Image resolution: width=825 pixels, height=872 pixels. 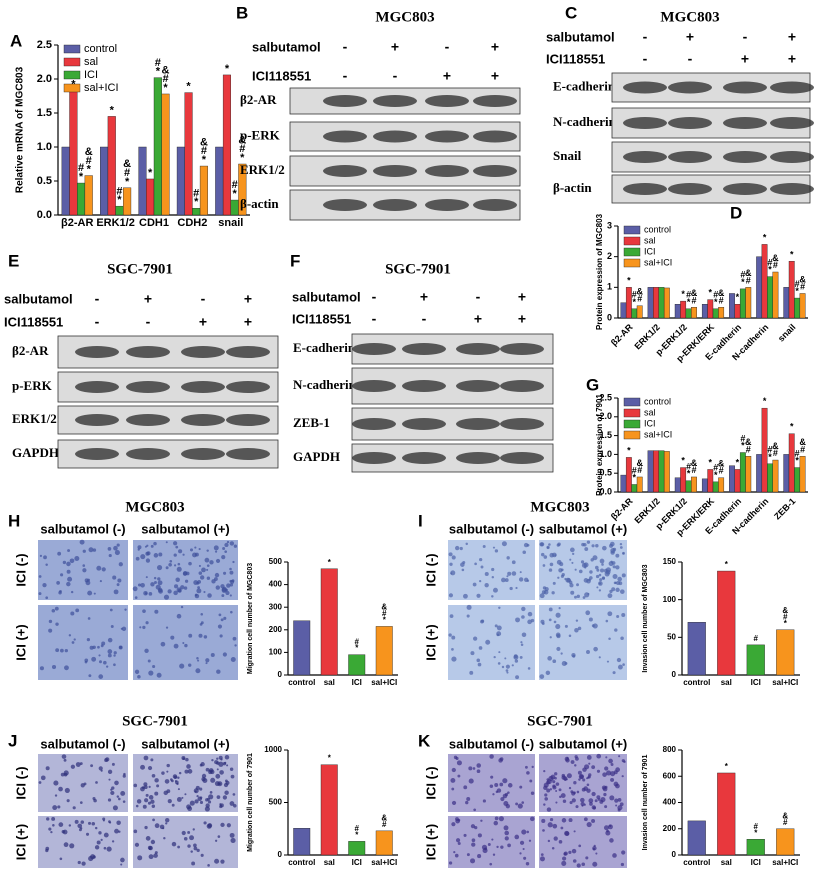 I want to click on significance-mark: *, so click(x=683, y=295).